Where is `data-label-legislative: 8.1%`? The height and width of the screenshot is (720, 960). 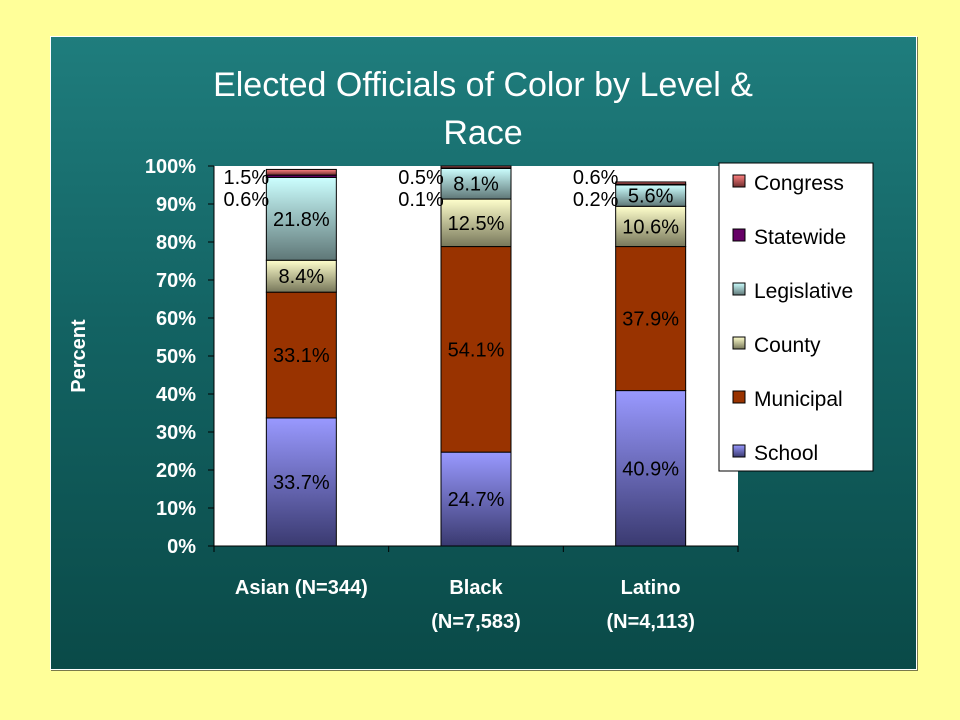 data-label-legislative: 8.1% is located at coordinates (476, 185).